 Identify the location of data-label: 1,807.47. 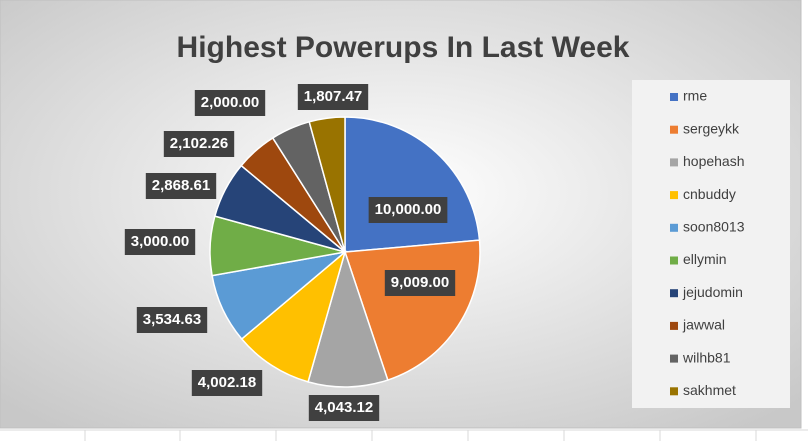
(333, 96).